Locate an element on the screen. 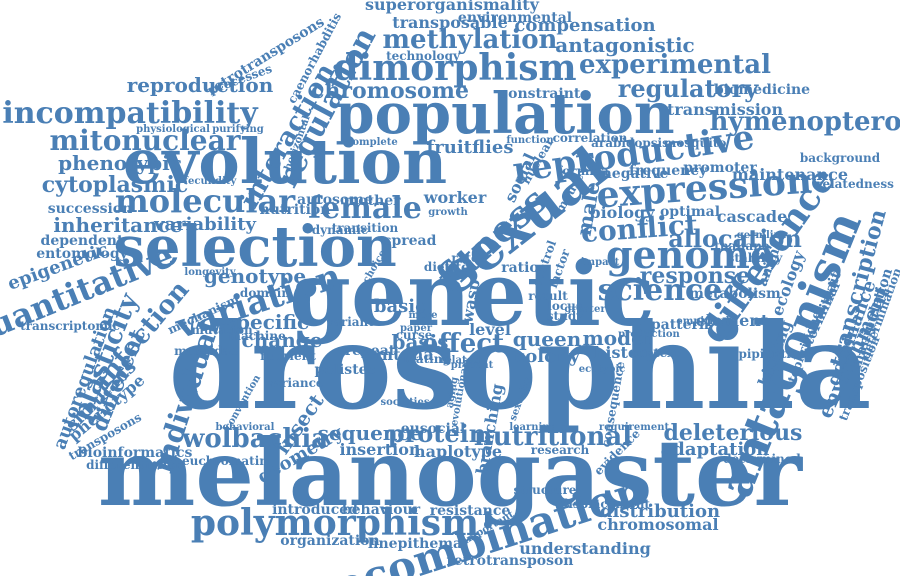 This screenshot has height=576, width=900. word-stability: stability is located at coordinates (756, 258).